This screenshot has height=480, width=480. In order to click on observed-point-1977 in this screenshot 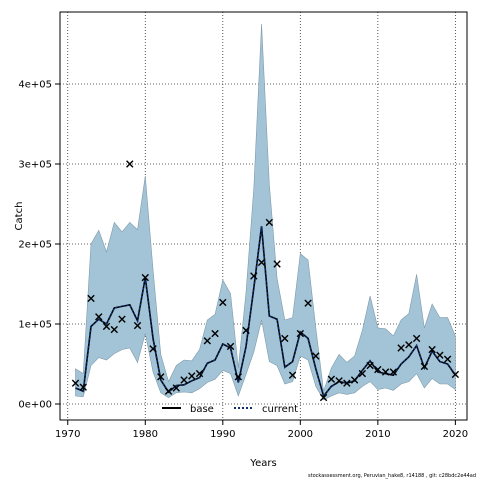, I will do `click(122, 319)`.